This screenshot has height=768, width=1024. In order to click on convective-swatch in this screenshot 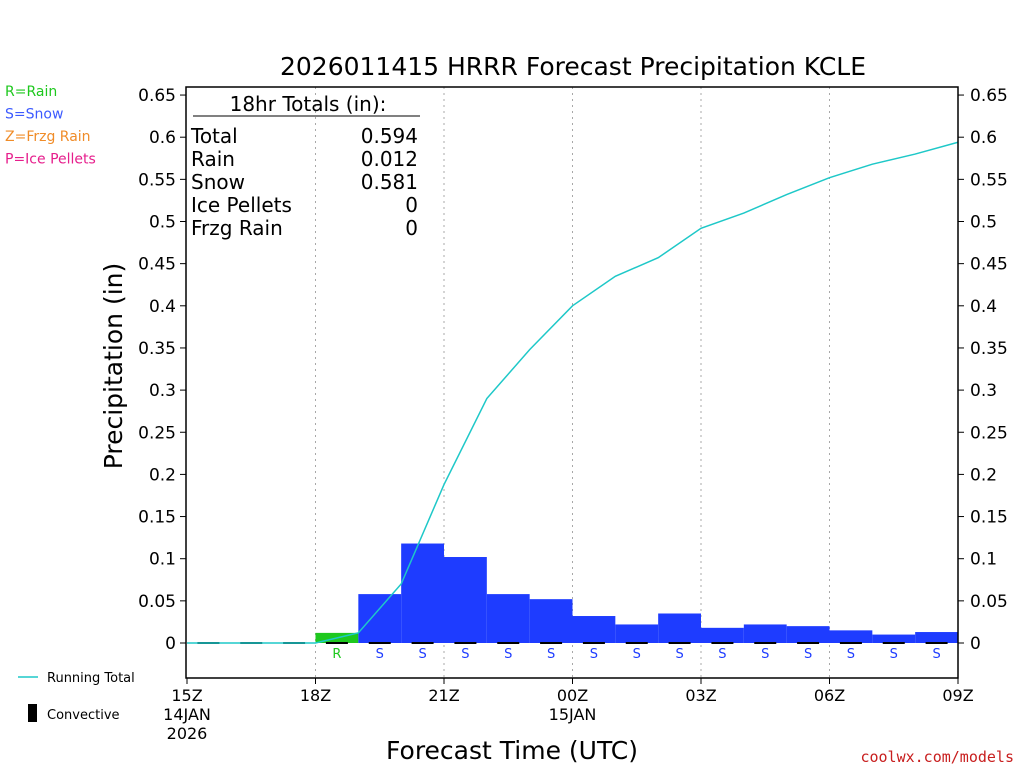, I will do `click(32, 713)`.